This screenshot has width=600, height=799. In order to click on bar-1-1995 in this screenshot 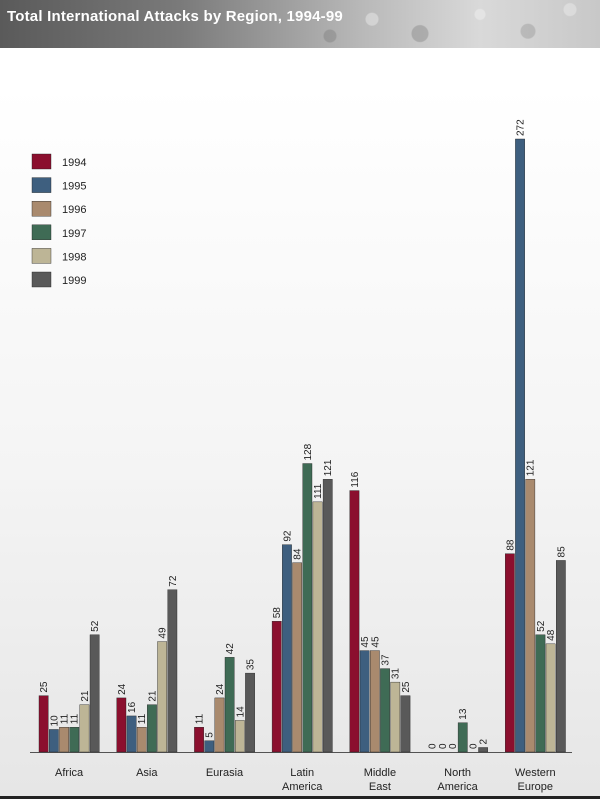, I will do `click(131, 734)`.